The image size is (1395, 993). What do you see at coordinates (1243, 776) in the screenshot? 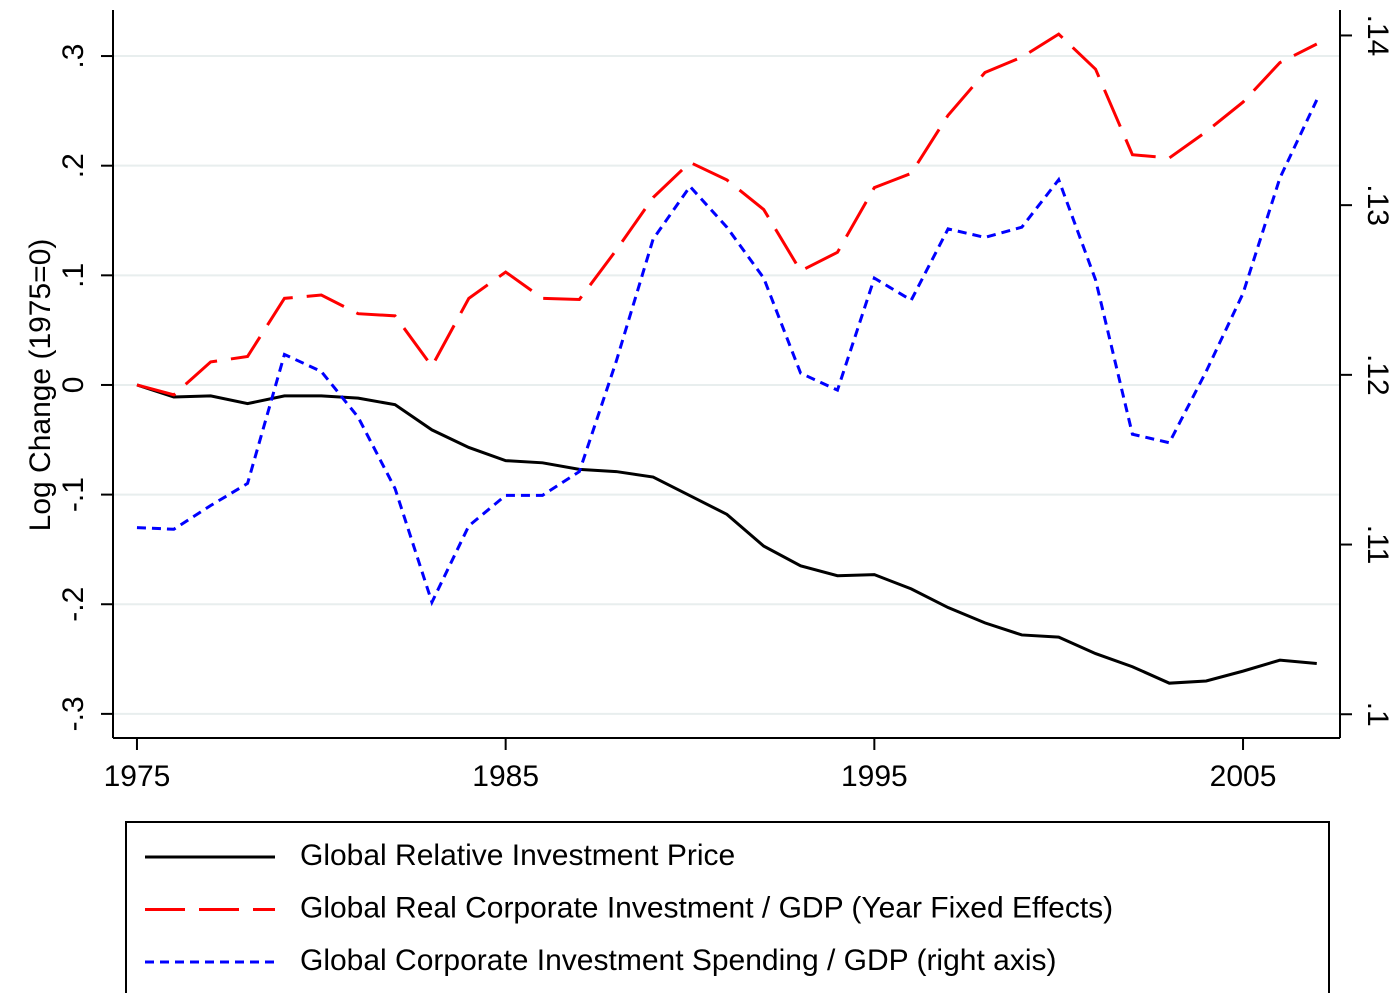
I see `x-tick-label: 2005` at bounding box center [1243, 776].